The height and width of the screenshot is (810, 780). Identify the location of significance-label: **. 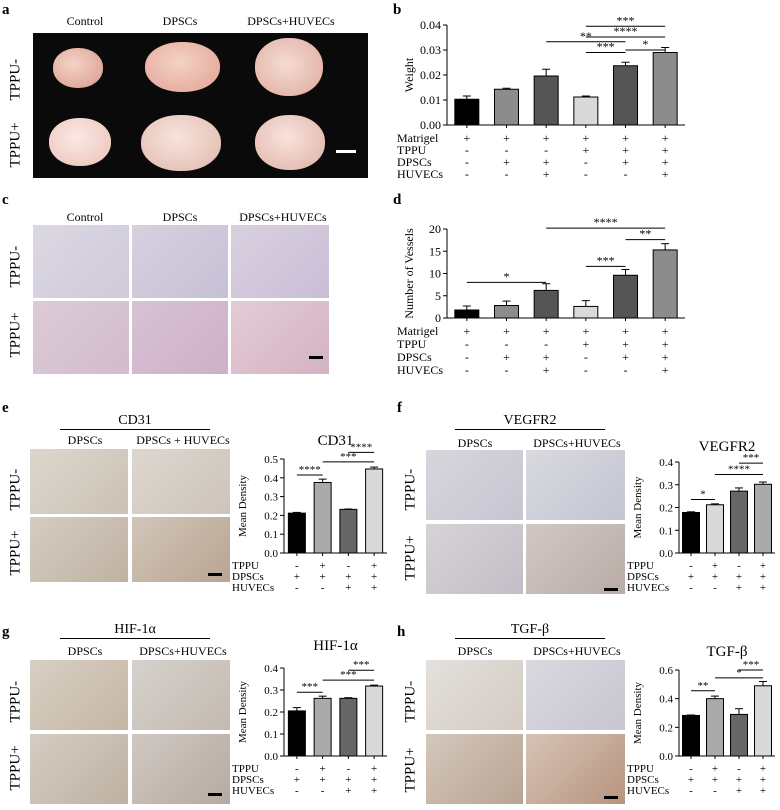
(645, 234).